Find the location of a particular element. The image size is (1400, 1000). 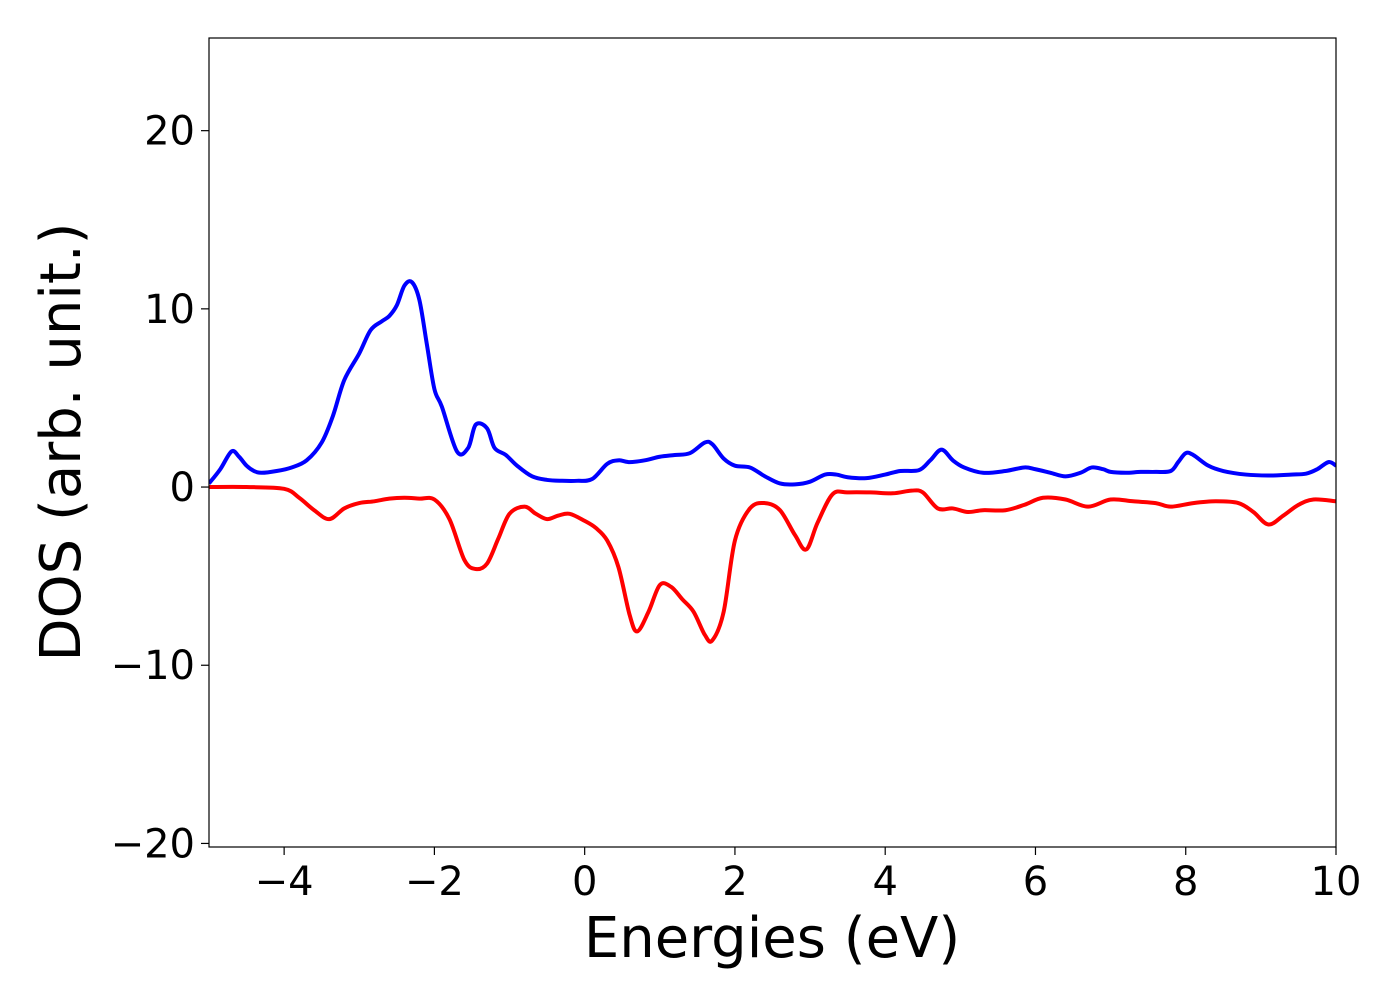

x-tick-label: 10 is located at coordinates (1336, 882).